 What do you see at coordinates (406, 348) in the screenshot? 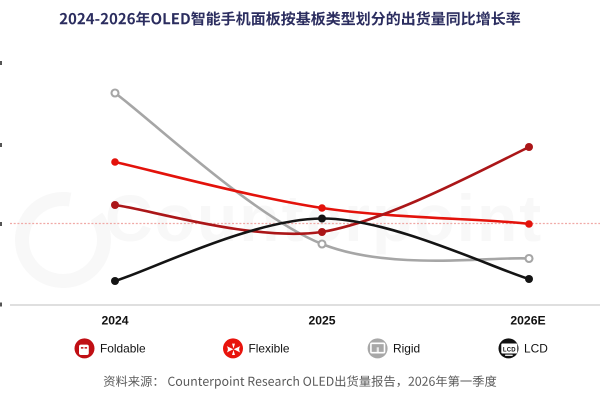
I see `svg-text: Rigid` at bounding box center [406, 348].